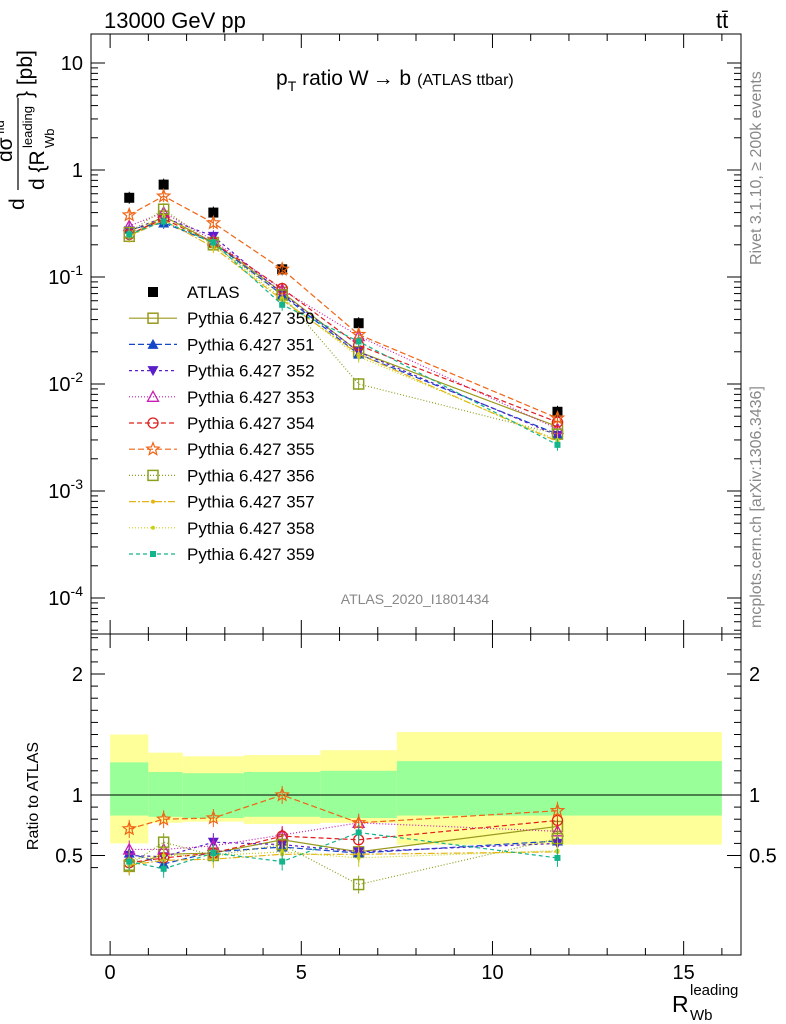  I want to click on x-tick-label: 5, so click(301, 973).